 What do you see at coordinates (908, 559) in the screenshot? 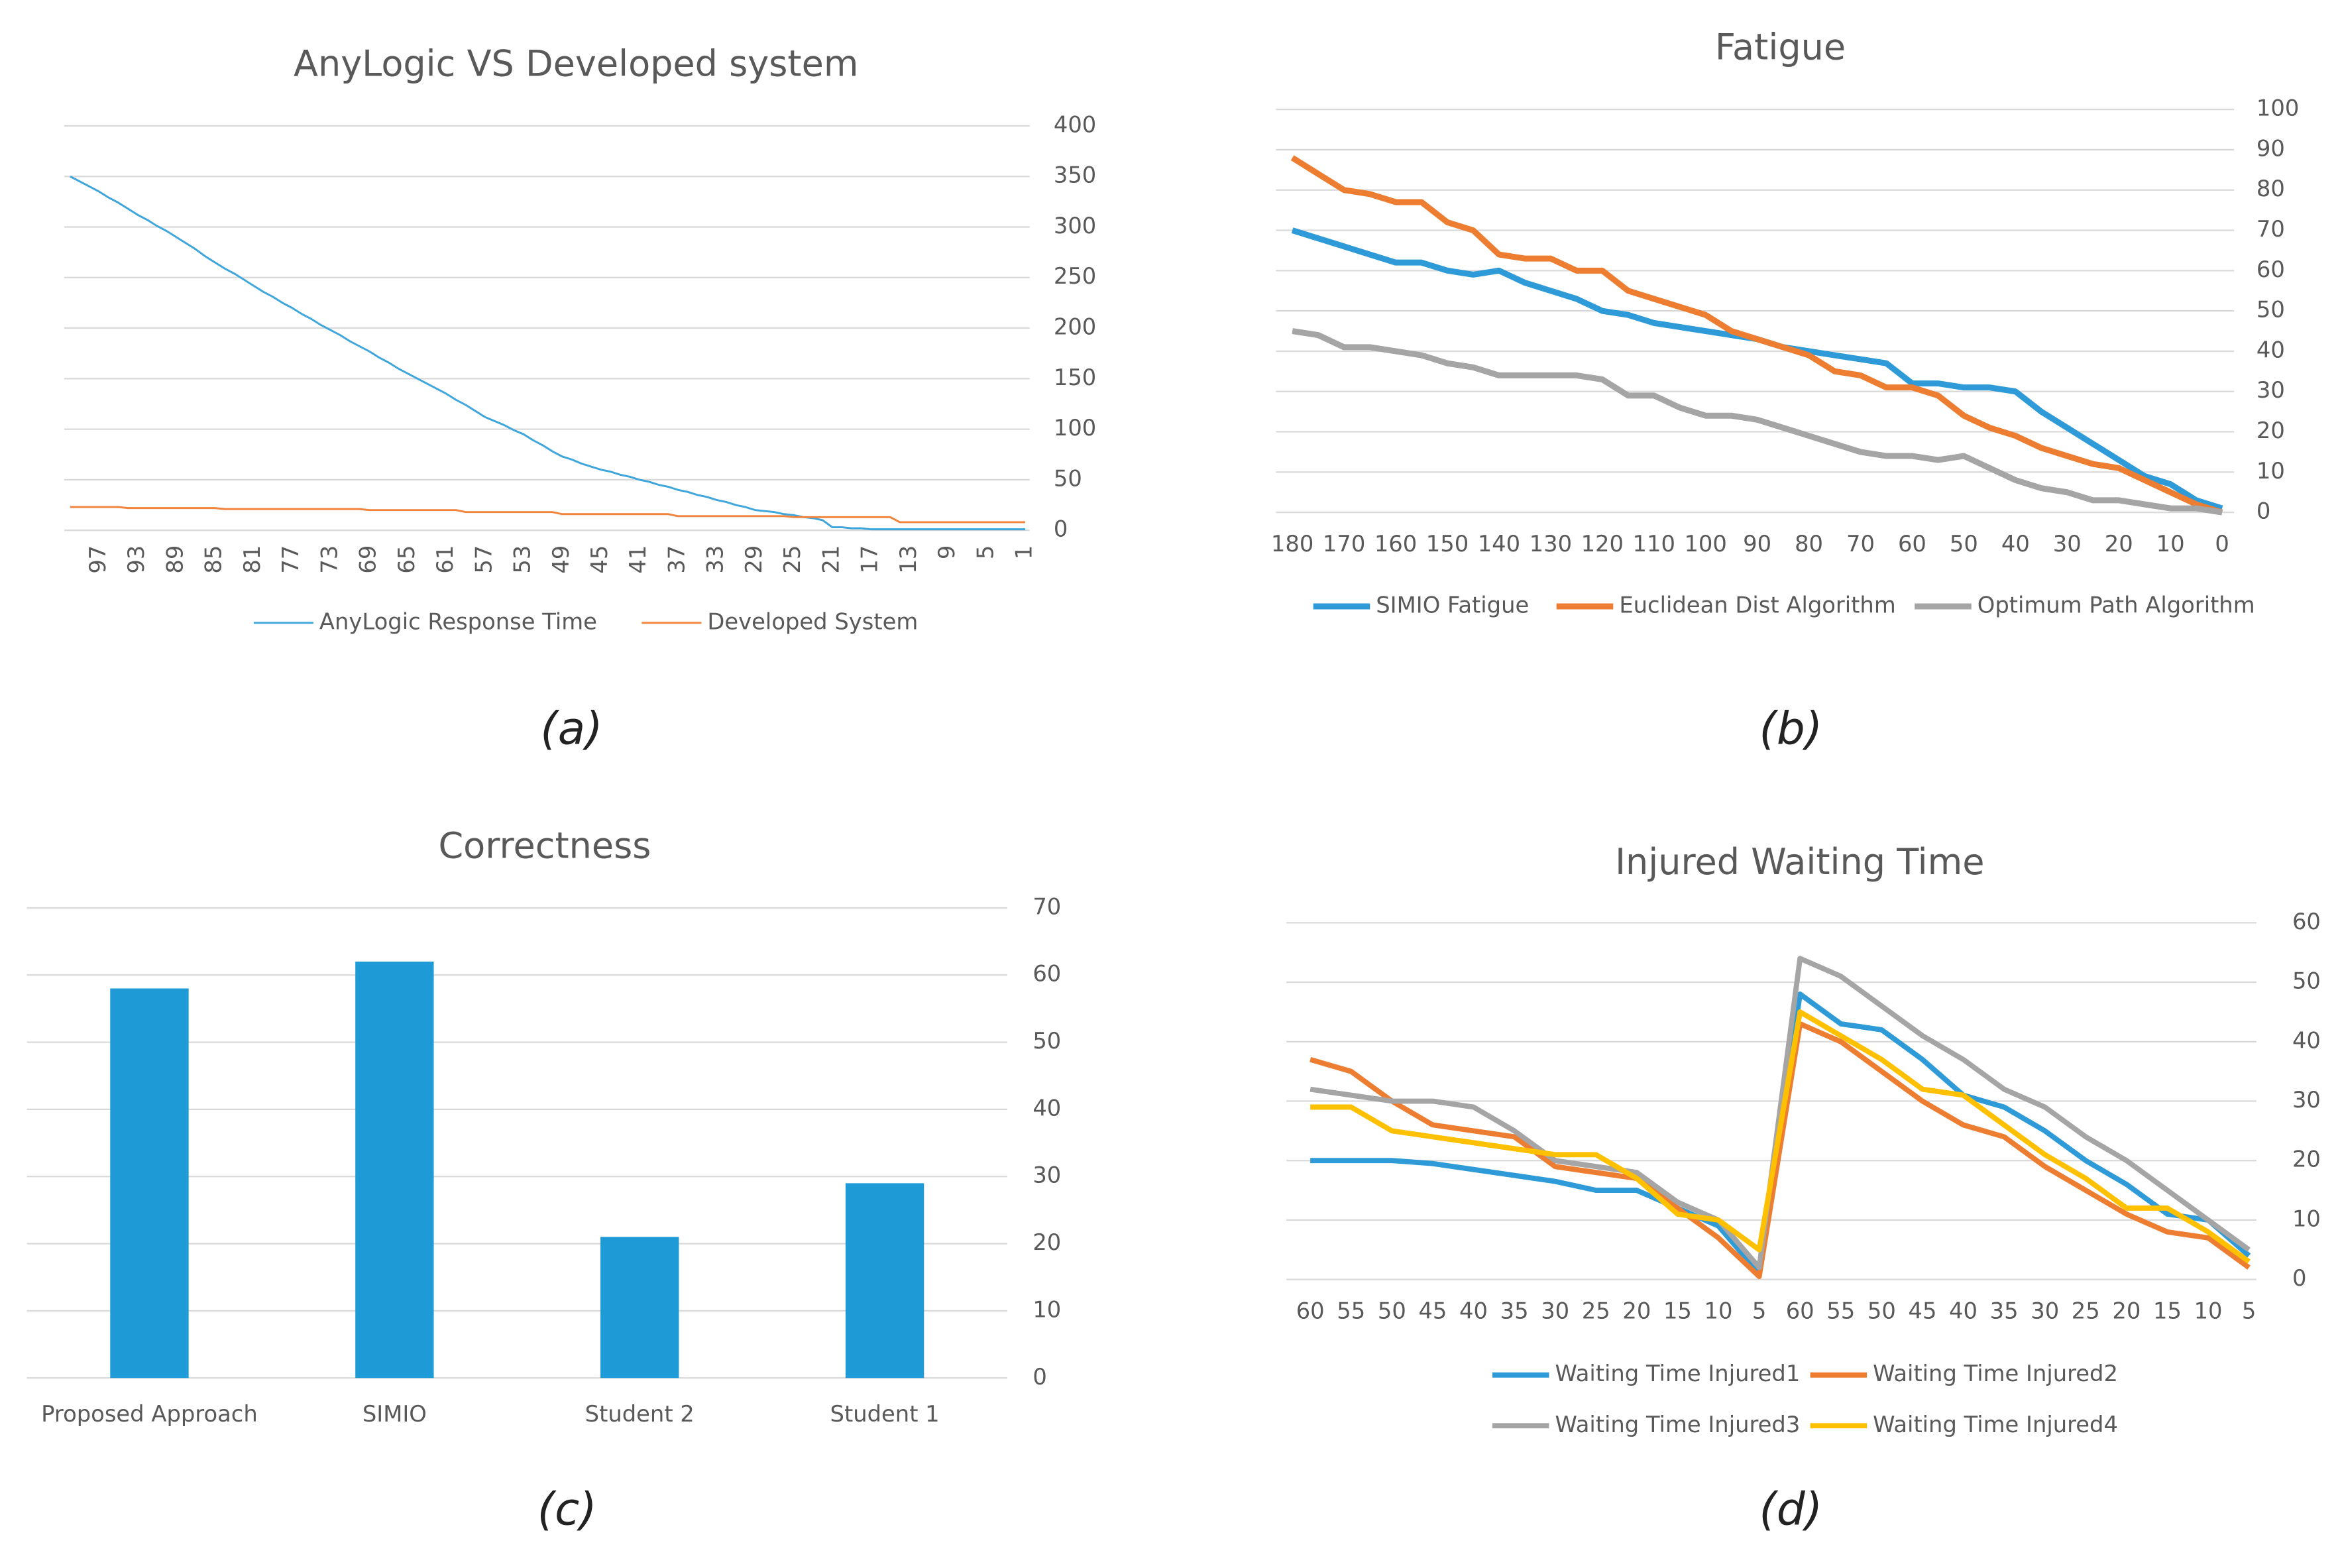
I see `x-tick-label: 13` at bounding box center [908, 559].